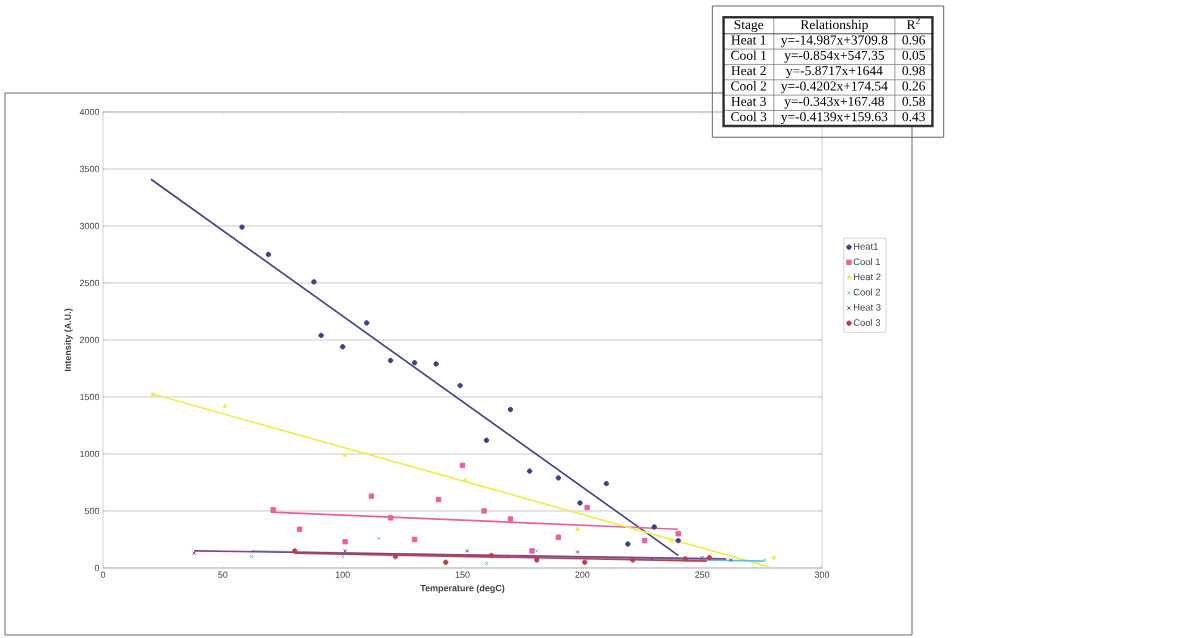 The image size is (1189, 638). What do you see at coordinates (342, 574) in the screenshot?
I see `x-tick-label: 100` at bounding box center [342, 574].